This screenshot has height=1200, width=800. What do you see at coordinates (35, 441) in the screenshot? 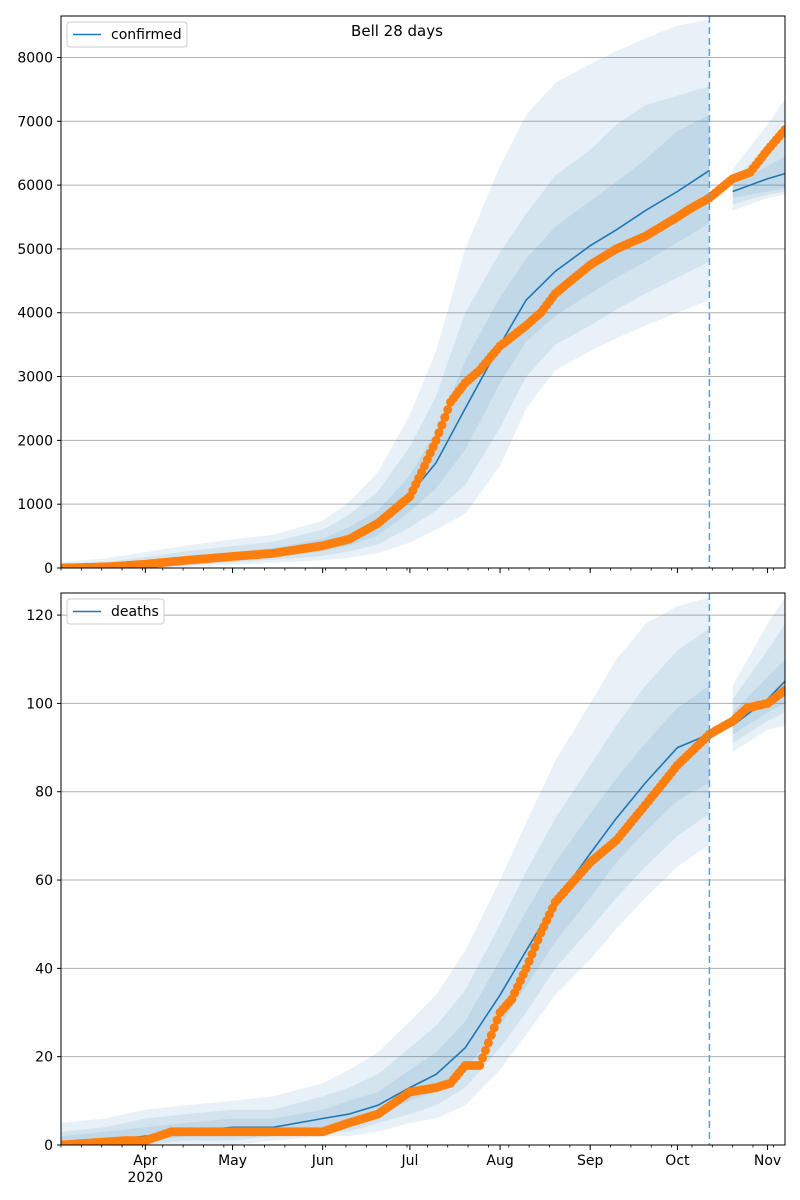
I see `y-tick-label: 2000` at bounding box center [35, 441].